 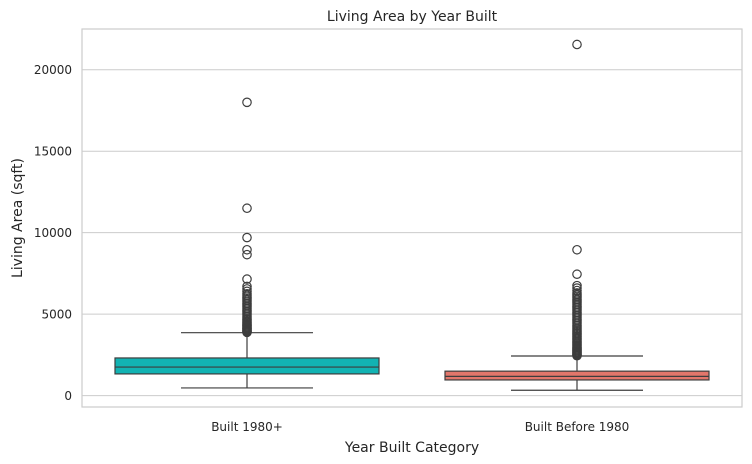 I want to click on y-tick-label: 5000, so click(x=56, y=315).